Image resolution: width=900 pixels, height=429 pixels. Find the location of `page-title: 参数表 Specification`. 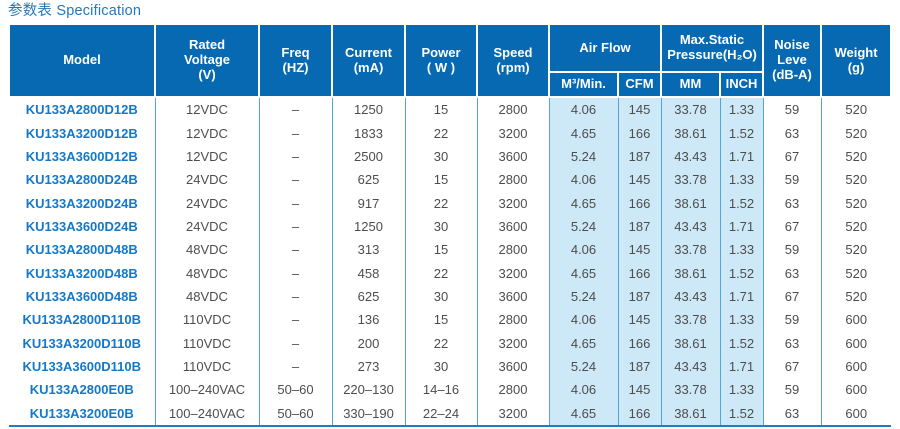

page-title: 参数表 Specification is located at coordinates (75, 11).